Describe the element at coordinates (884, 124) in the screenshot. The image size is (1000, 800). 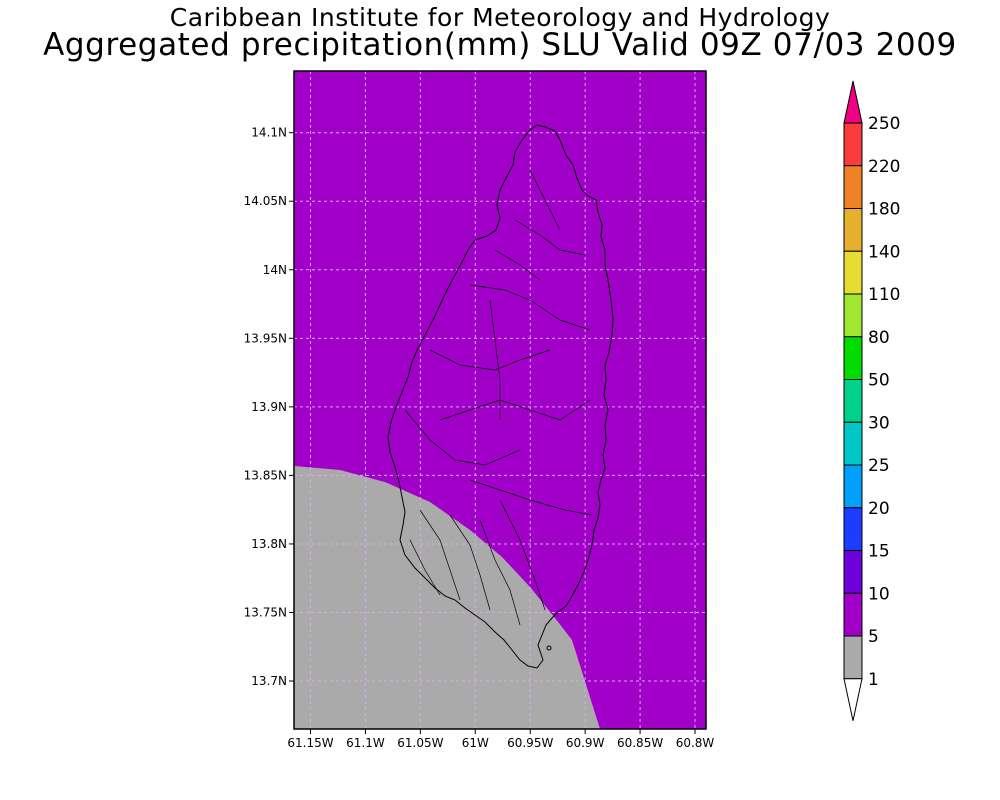
I see `colorbar-level-label: 250` at that location.